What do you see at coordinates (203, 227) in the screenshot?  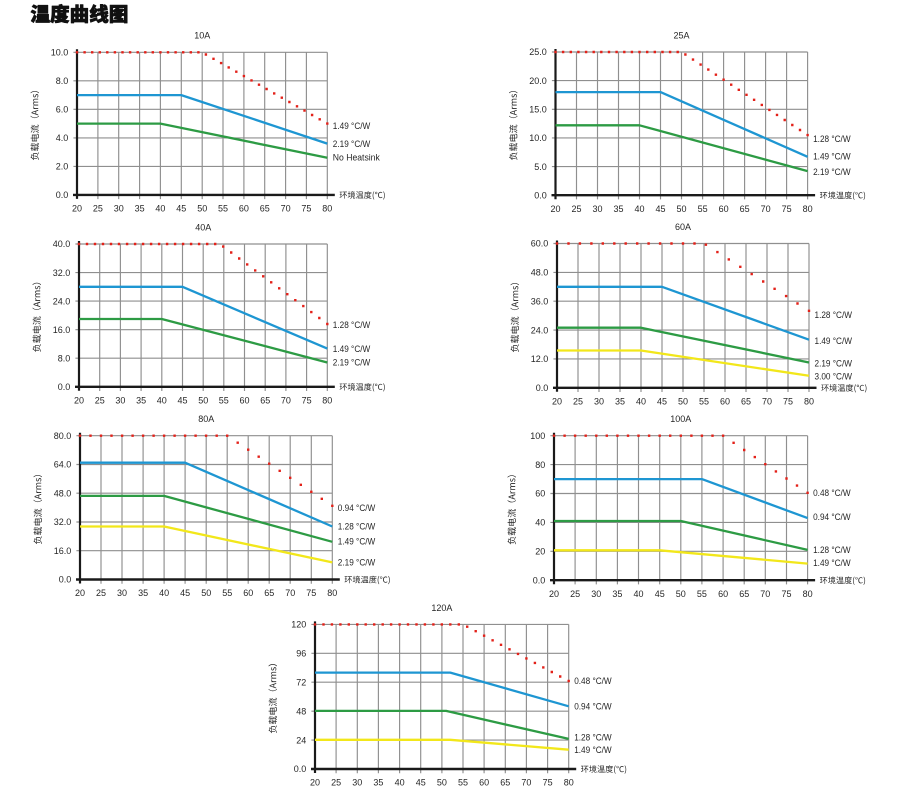 I see `svg-text: 40A` at bounding box center [203, 227].